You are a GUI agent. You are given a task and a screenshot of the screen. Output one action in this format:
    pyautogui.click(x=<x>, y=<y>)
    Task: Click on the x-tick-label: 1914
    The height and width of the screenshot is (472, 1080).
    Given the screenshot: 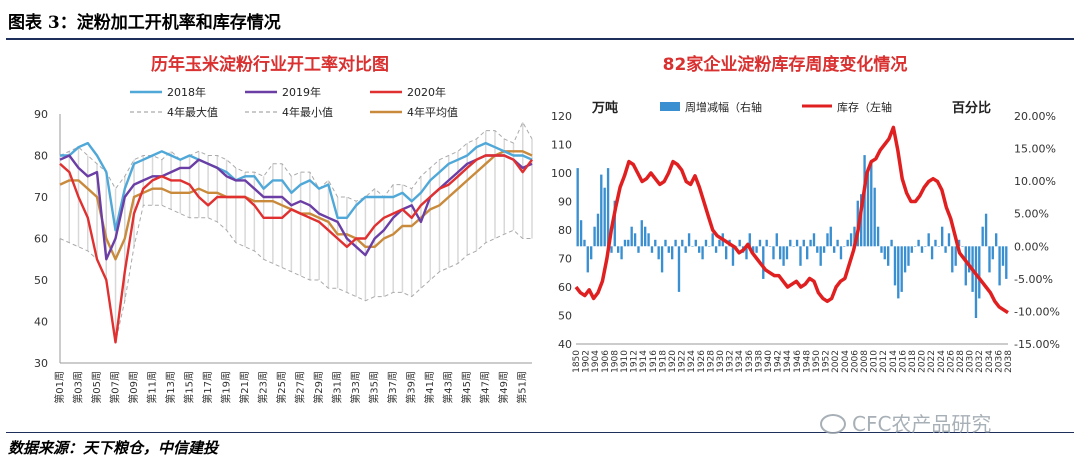 What is the action you would take?
    pyautogui.click(x=644, y=361)
    